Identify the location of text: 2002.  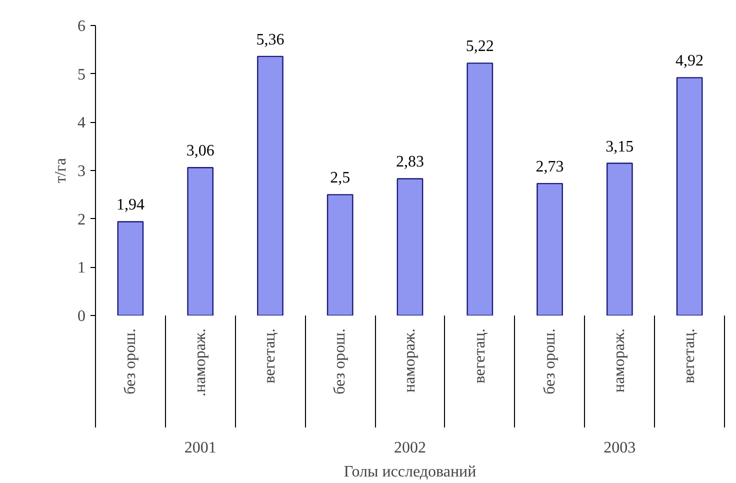
(410, 448).